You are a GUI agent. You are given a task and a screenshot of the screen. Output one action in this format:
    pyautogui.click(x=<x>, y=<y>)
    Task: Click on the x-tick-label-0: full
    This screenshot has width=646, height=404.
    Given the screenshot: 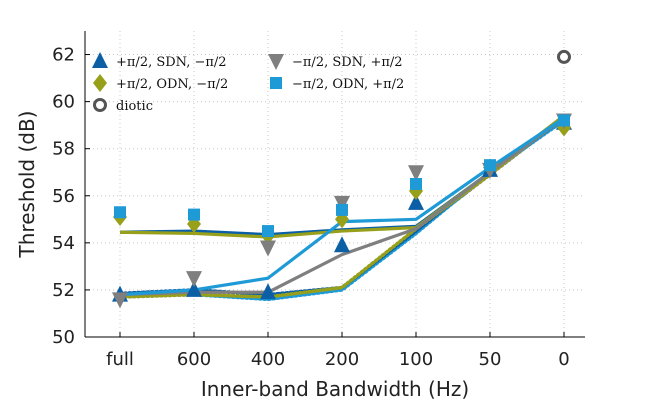 What is the action you would take?
    pyautogui.click(x=120, y=359)
    